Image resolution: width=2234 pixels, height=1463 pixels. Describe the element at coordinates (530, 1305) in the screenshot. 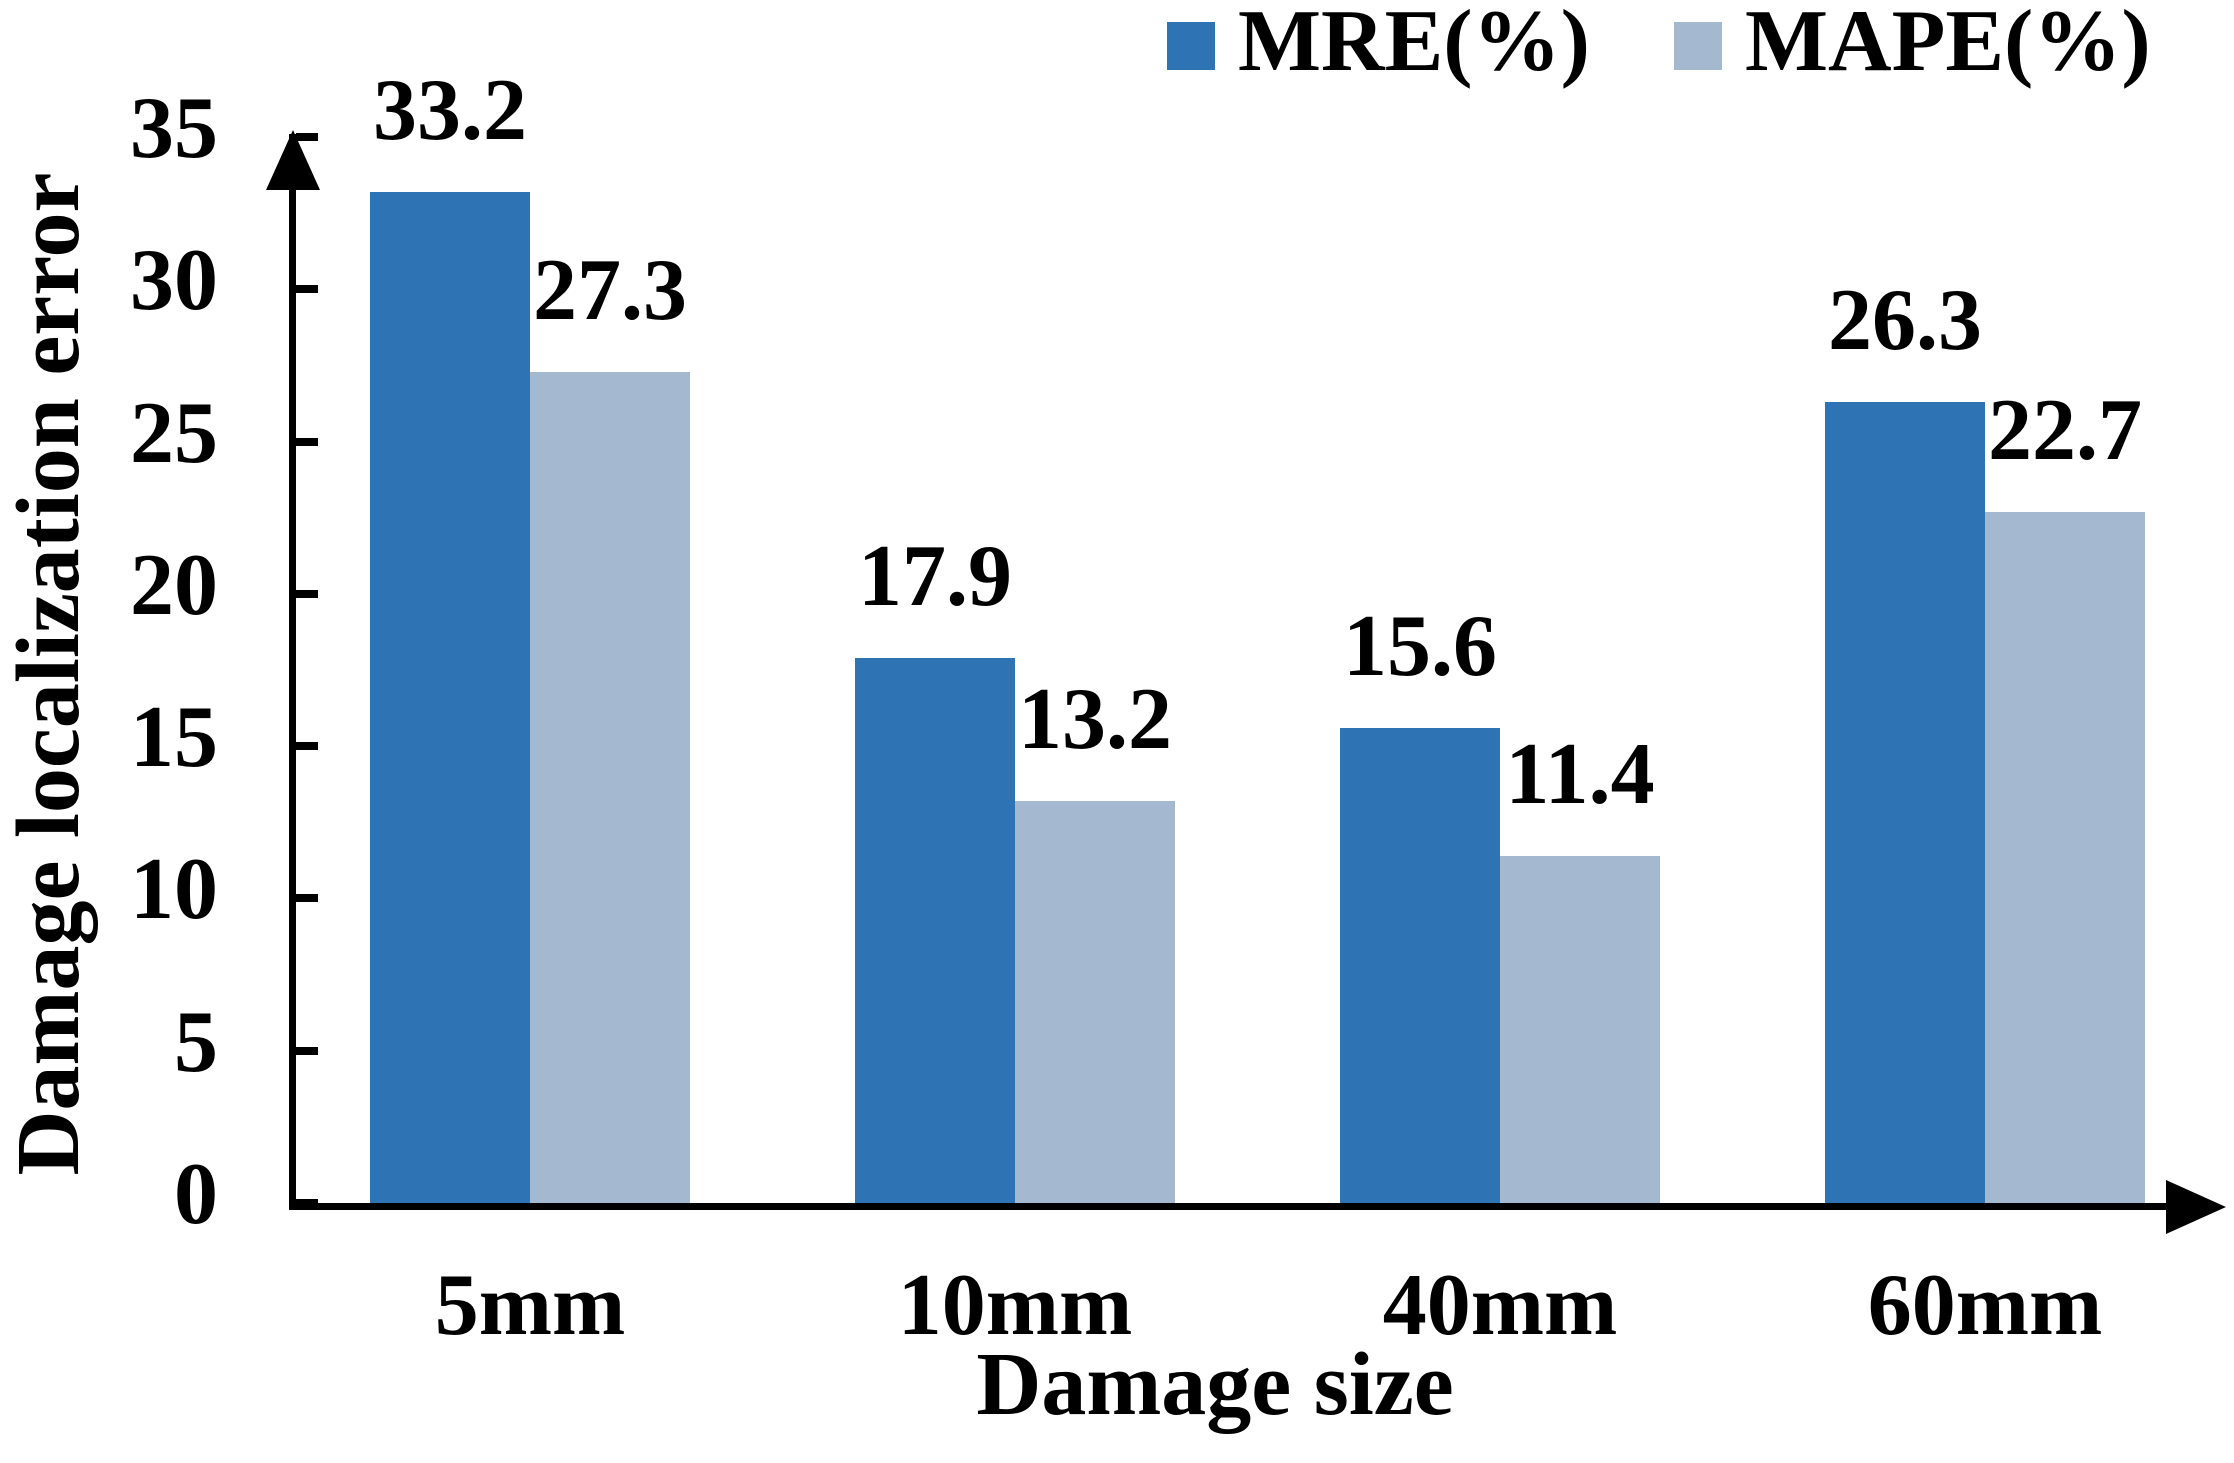

I see `x-label-5mm: 5mm` at that location.